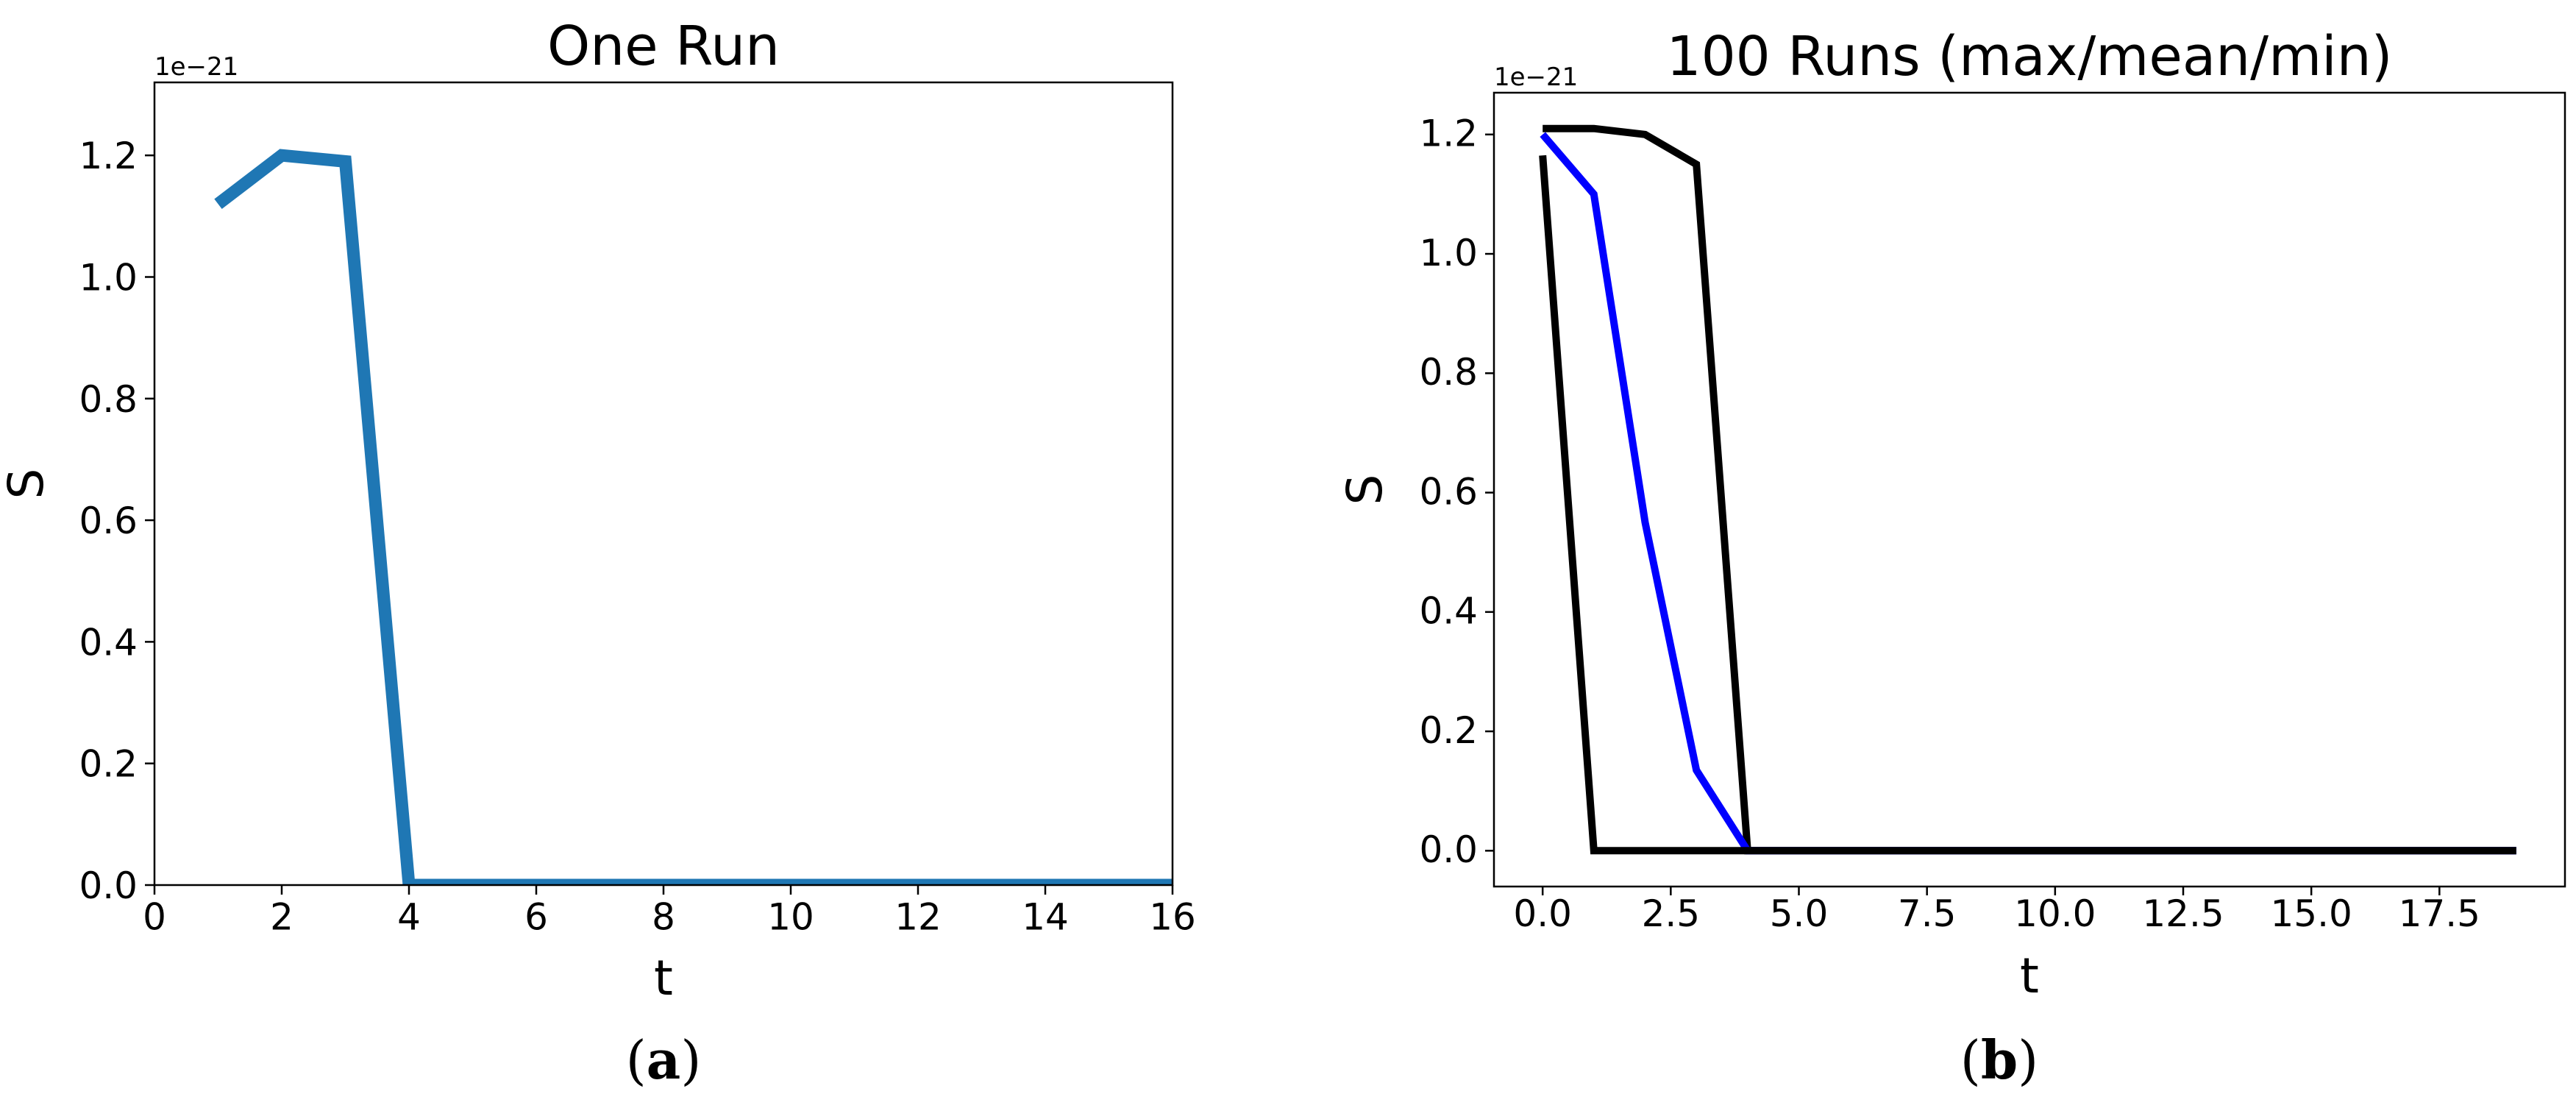  I want to click on x-tick-label: 4, so click(409, 918).